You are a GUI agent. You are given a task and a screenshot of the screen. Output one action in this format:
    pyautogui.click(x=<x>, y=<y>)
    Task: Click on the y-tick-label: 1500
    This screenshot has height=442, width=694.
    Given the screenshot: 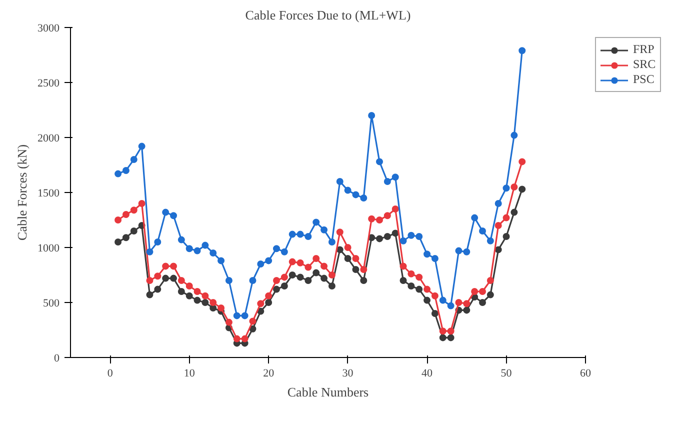 What is the action you would take?
    pyautogui.click(x=49, y=194)
    